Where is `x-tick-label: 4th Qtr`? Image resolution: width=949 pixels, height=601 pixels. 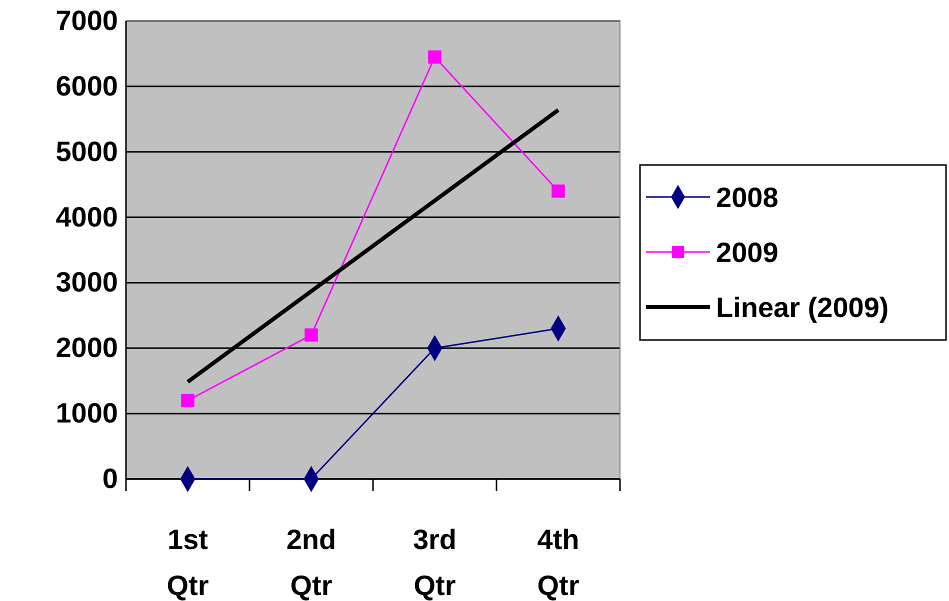
x-tick-label: 4th Qtr is located at coordinates (558, 562).